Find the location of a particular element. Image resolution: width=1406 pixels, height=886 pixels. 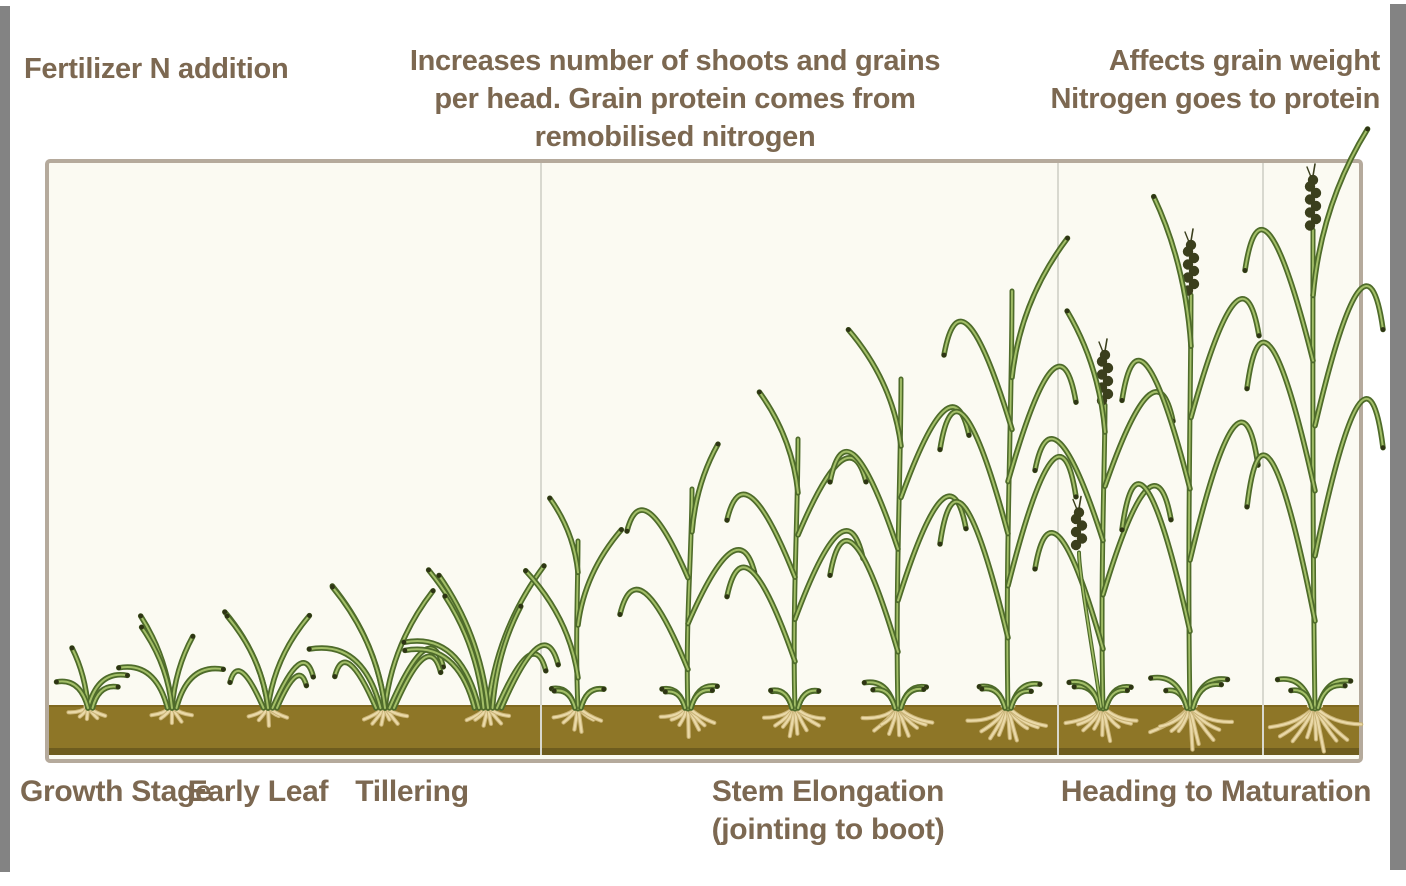

stage-label-early-leaf: Early Leaf is located at coordinates (258, 792).